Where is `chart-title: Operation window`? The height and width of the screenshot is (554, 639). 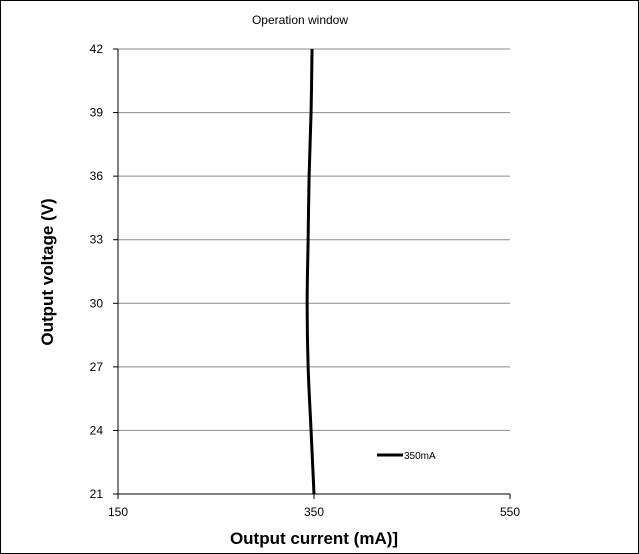
chart-title: Operation window is located at coordinates (300, 20).